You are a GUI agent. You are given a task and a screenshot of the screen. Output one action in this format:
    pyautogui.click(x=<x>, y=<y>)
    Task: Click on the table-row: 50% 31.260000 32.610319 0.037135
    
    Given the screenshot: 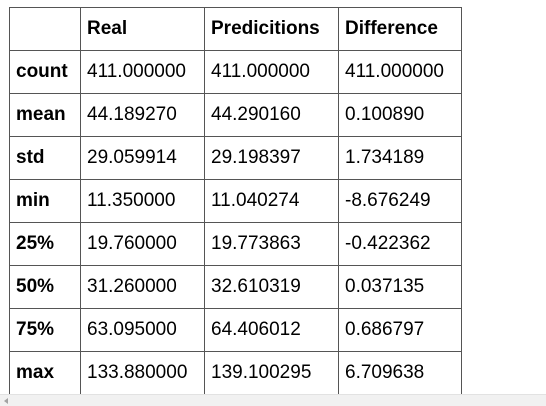 What is the action you would take?
    pyautogui.click(x=235, y=287)
    